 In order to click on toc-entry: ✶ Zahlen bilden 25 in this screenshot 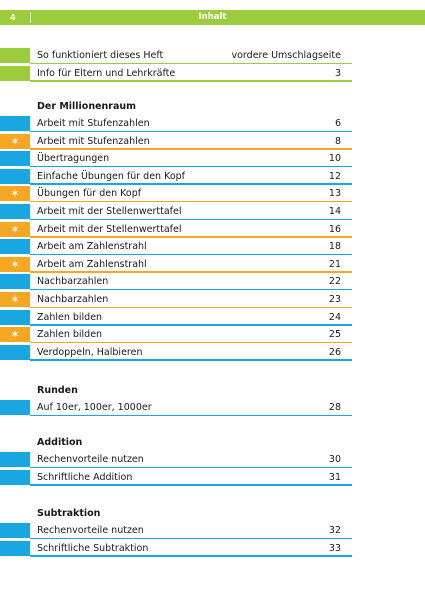, I will do `click(176, 335)`.